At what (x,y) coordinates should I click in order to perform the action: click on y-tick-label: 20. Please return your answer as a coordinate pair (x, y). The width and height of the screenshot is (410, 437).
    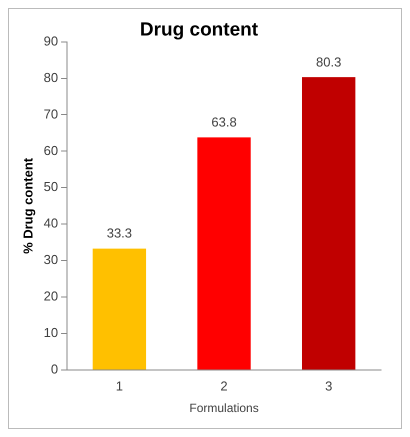
    Looking at the image, I should click on (51, 296).